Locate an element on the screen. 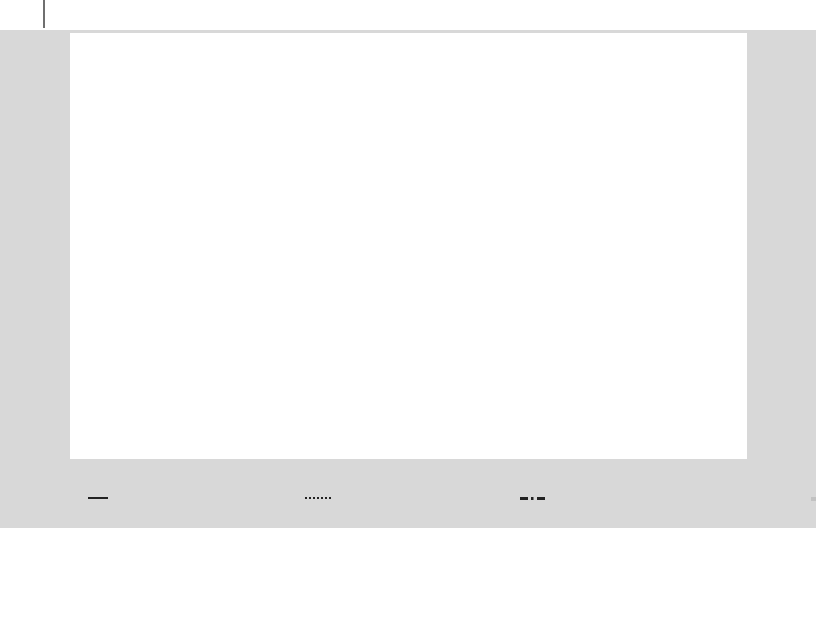  legend-item-current is located at coordinates (322, 498).